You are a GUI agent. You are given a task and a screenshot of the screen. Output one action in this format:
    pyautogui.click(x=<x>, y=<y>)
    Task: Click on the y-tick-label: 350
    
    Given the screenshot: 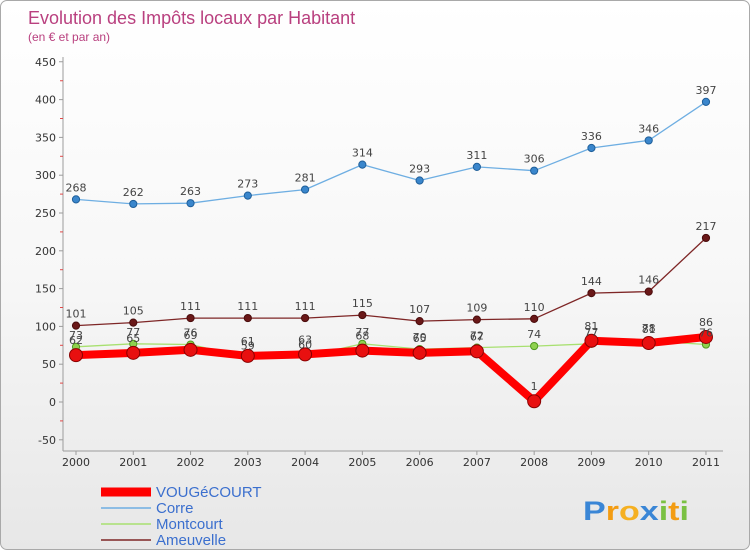 What is the action you would take?
    pyautogui.click(x=45, y=137)
    